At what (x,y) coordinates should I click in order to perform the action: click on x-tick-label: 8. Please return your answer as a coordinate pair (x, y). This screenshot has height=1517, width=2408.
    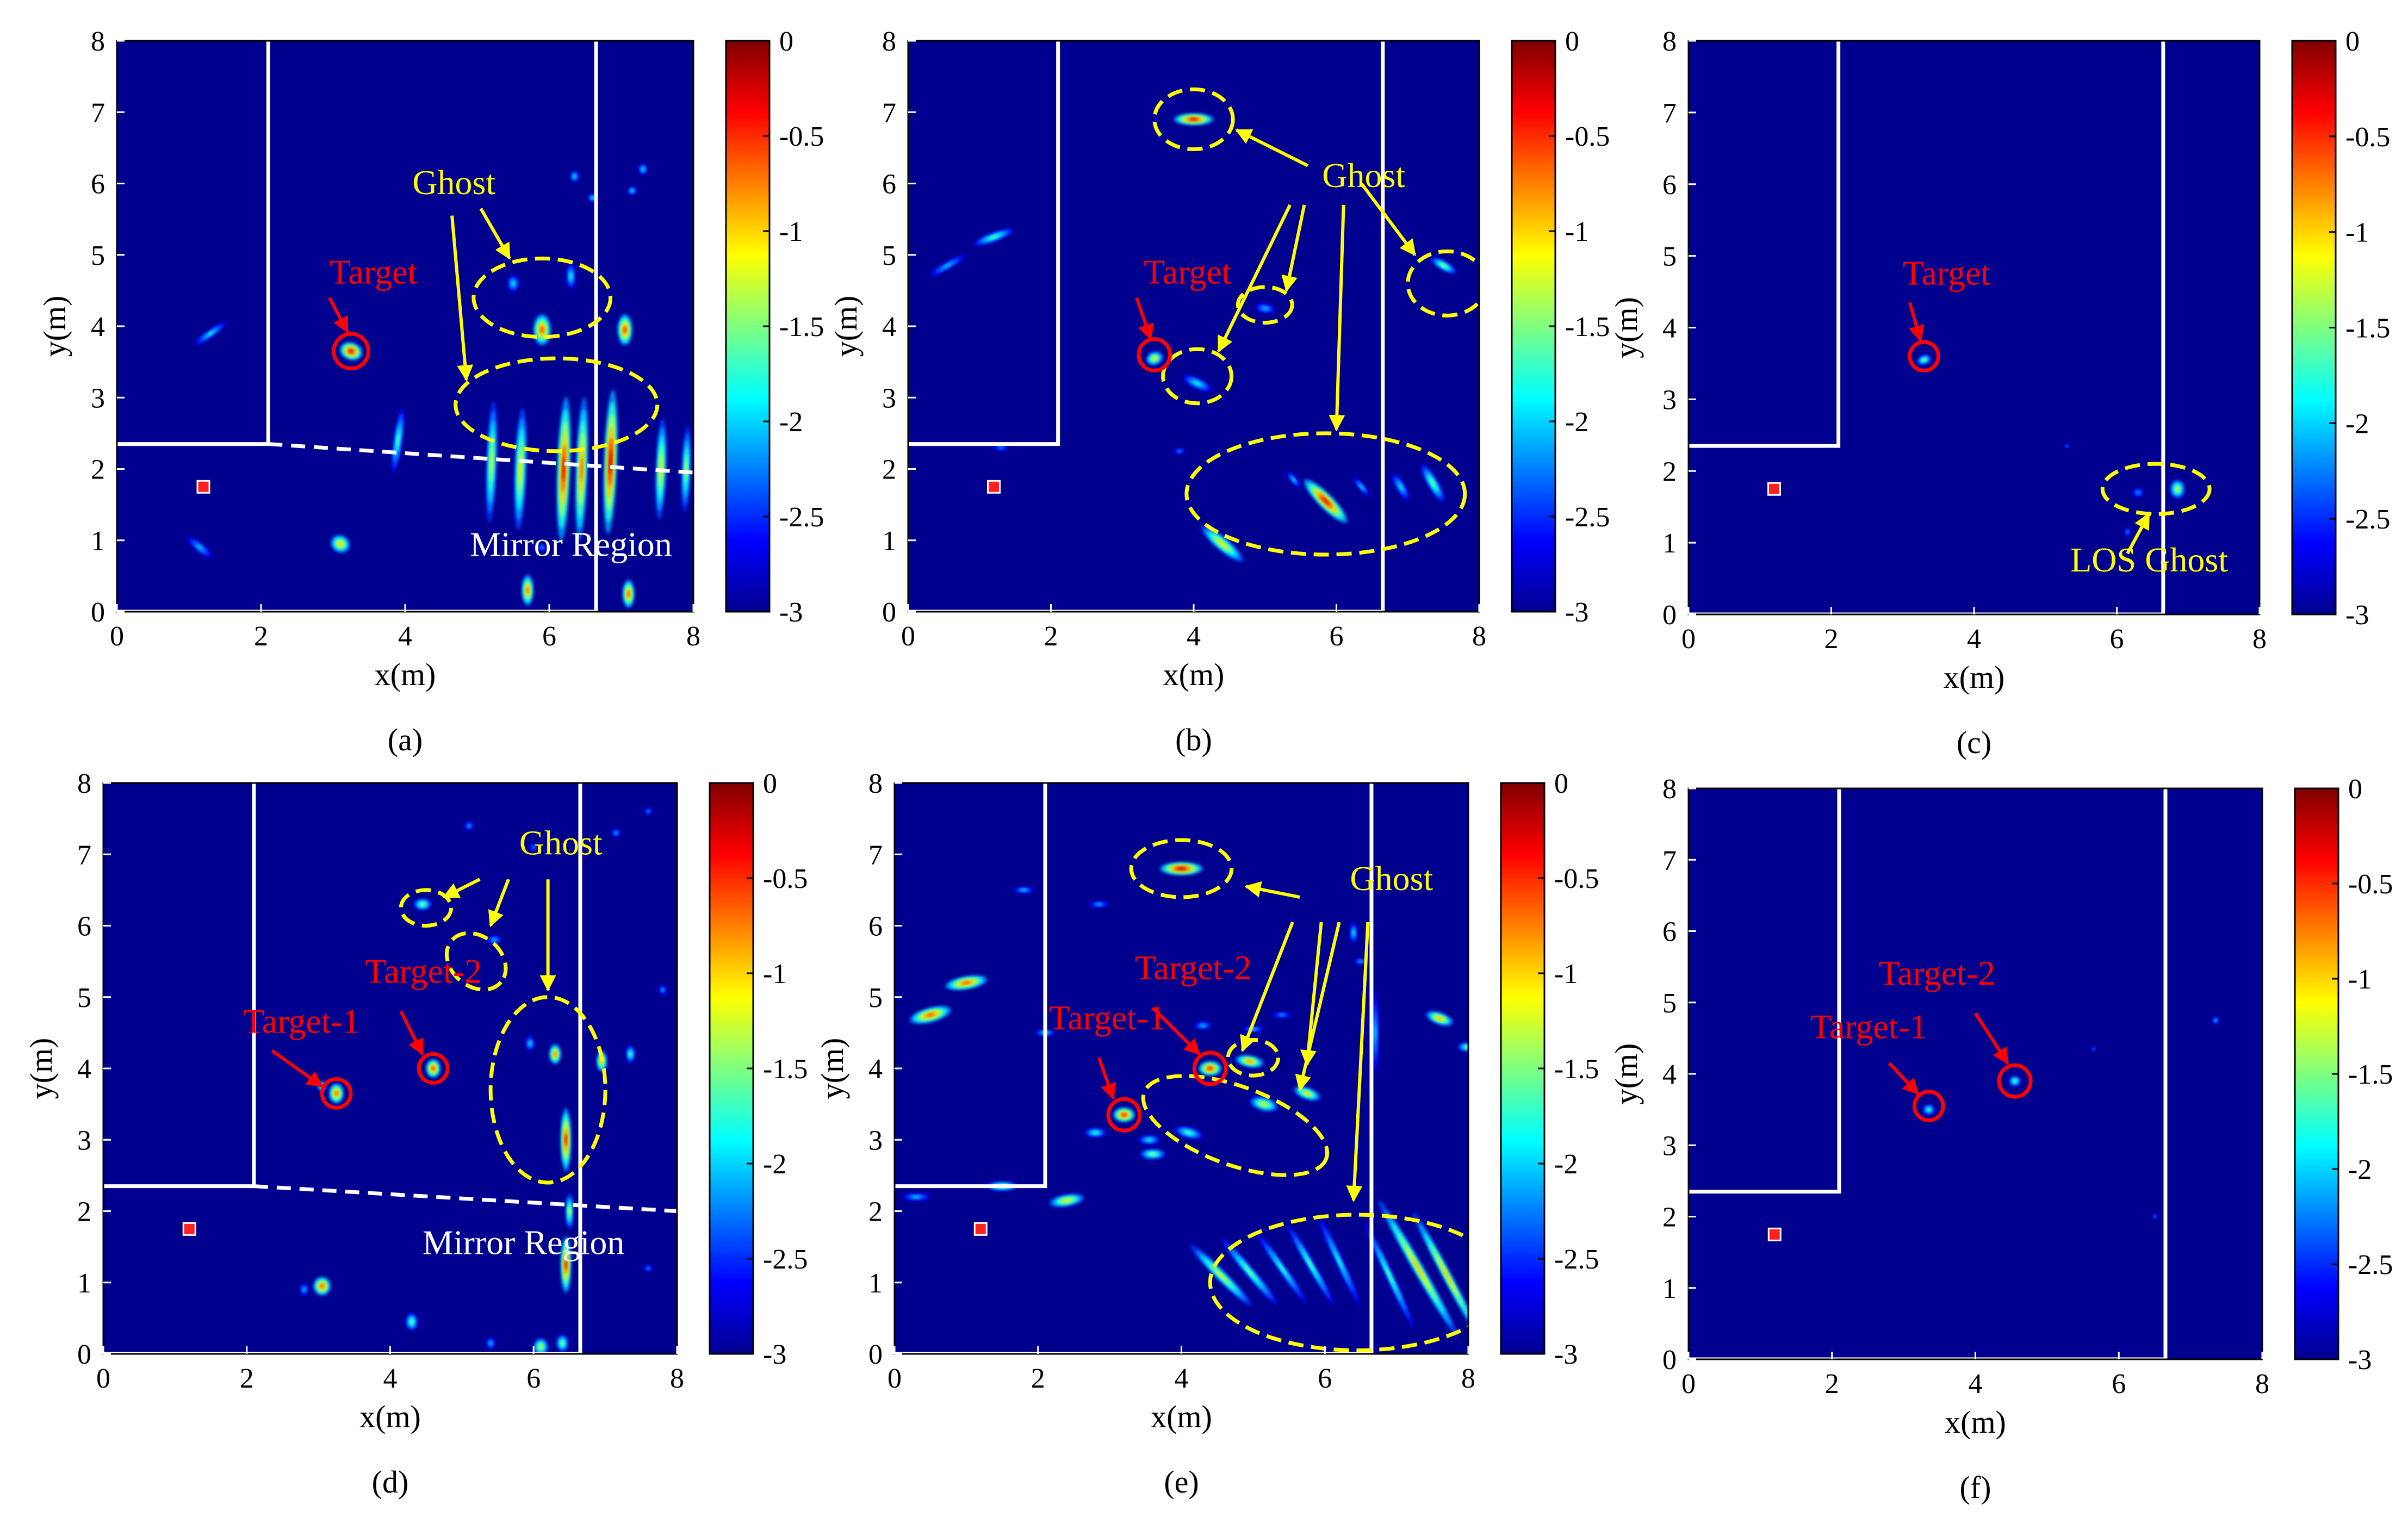
    Looking at the image, I should click on (1468, 1378).